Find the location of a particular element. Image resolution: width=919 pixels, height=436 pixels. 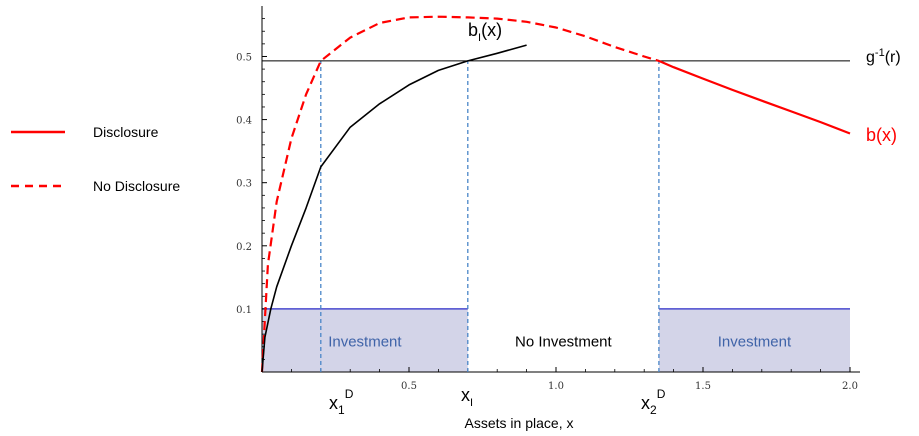

legend: Disclosure No Disclosure is located at coordinates (95, 159).